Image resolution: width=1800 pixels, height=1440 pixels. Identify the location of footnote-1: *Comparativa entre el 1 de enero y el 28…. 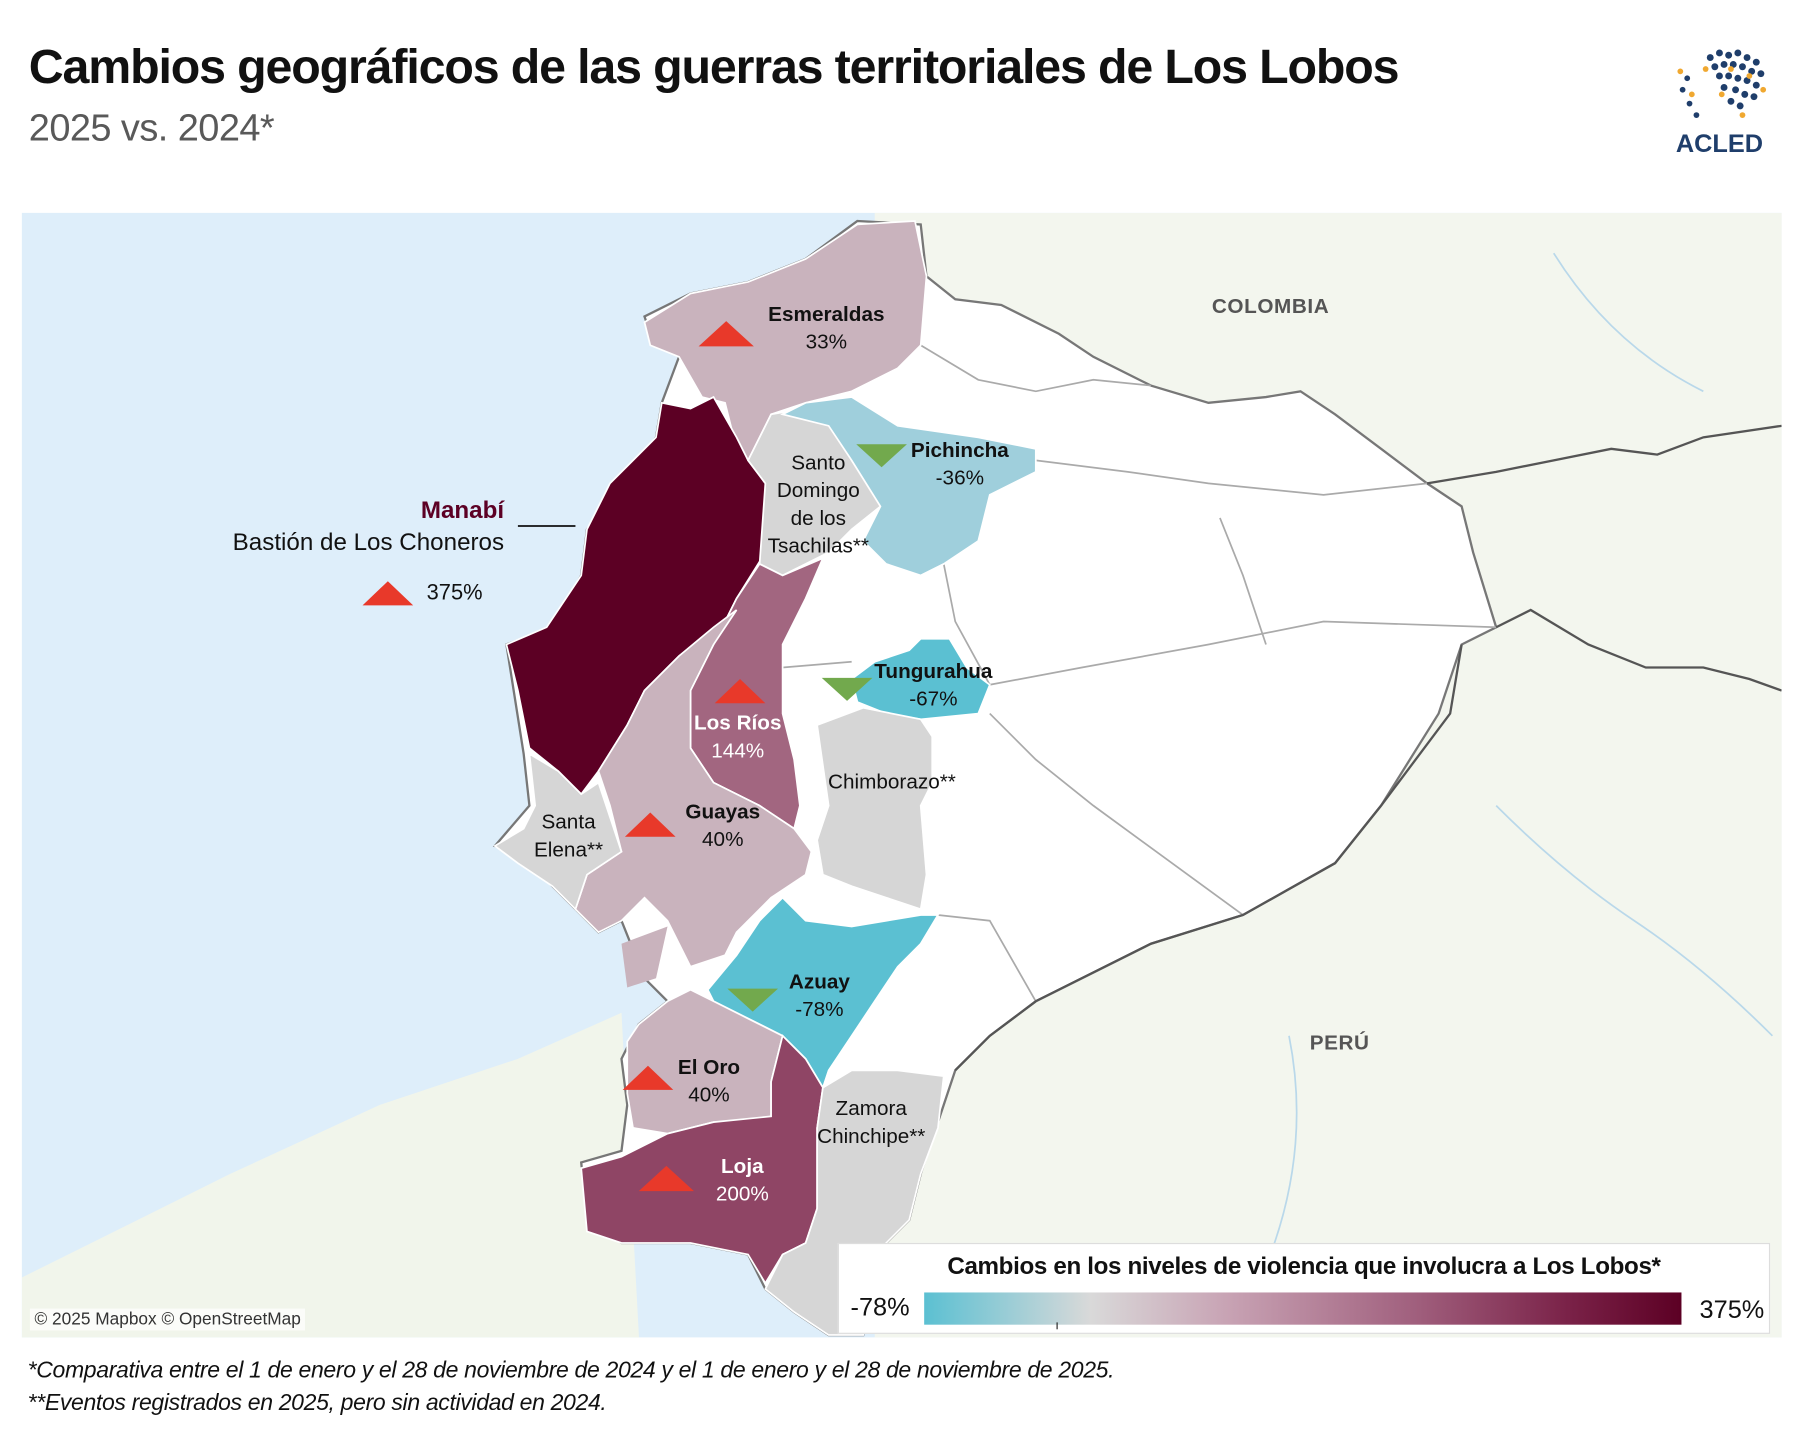
(571, 1371).